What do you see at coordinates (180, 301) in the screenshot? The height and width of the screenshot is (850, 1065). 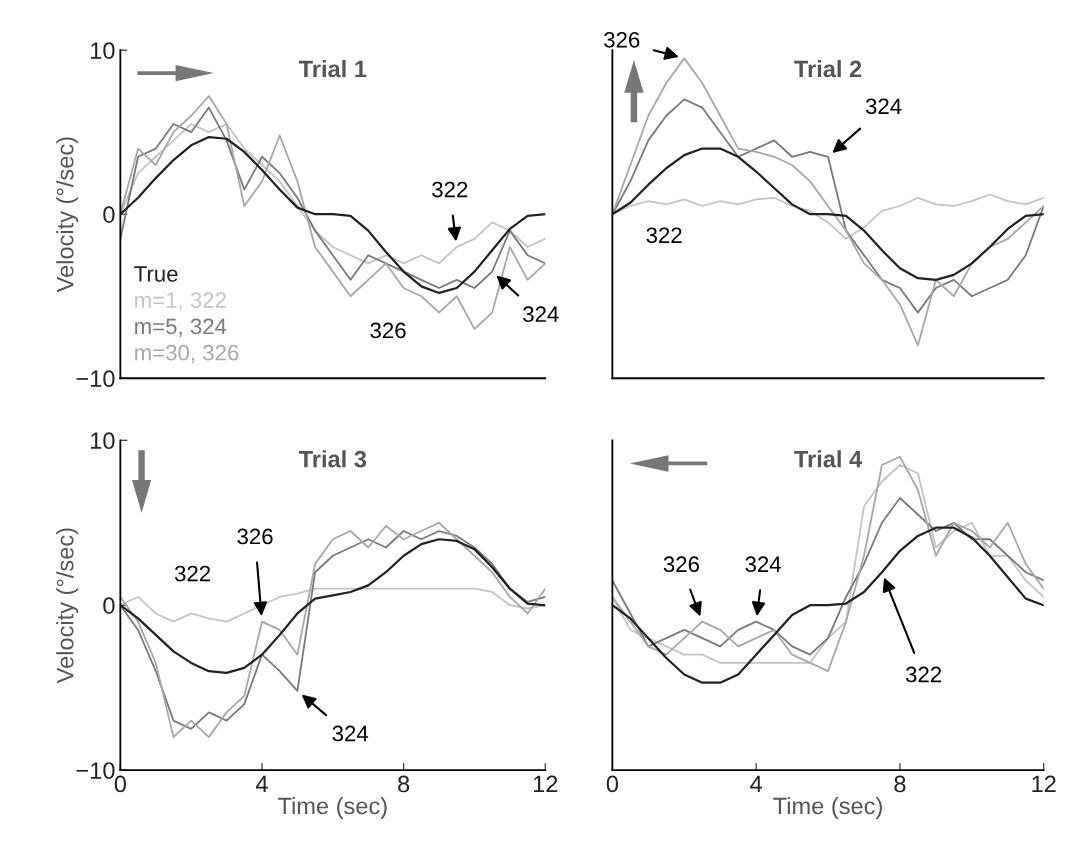 I see `text: m=1, 322` at bounding box center [180, 301].